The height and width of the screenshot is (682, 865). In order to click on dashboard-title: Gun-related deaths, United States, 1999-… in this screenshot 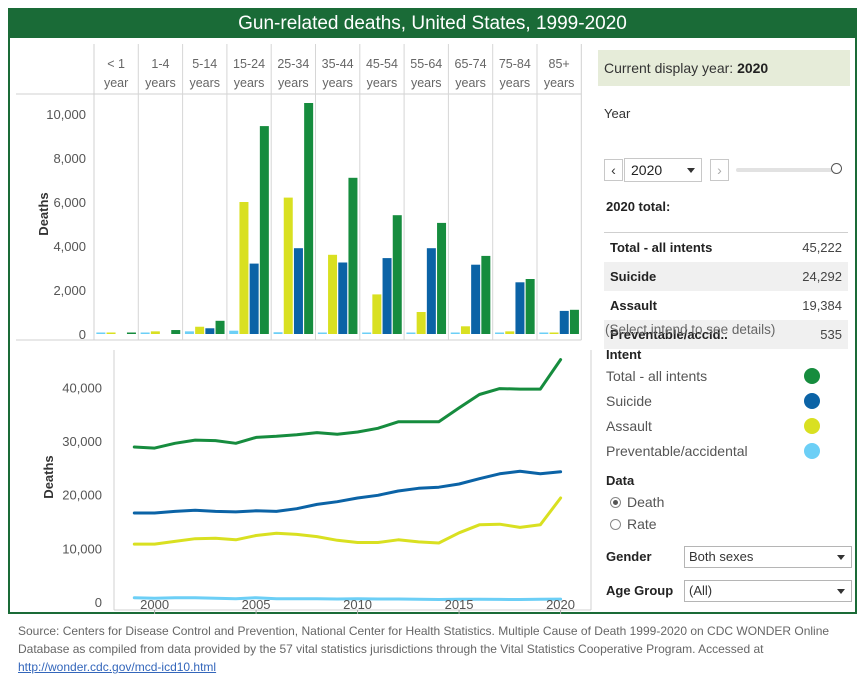, I will do `click(432, 24)`.